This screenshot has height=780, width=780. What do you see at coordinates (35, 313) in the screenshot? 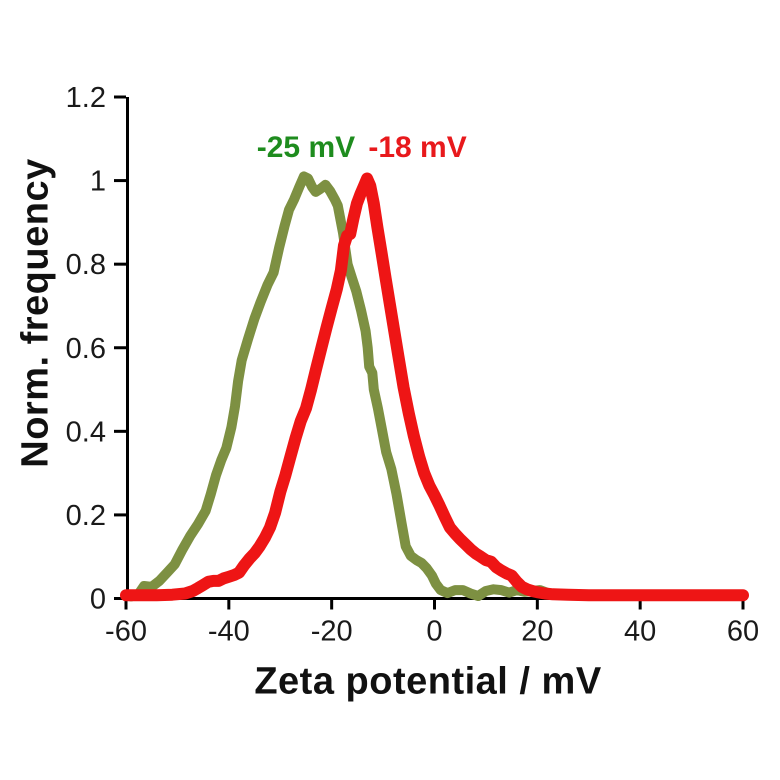
I see `y-axis-title: Norm. frequency` at bounding box center [35, 313].